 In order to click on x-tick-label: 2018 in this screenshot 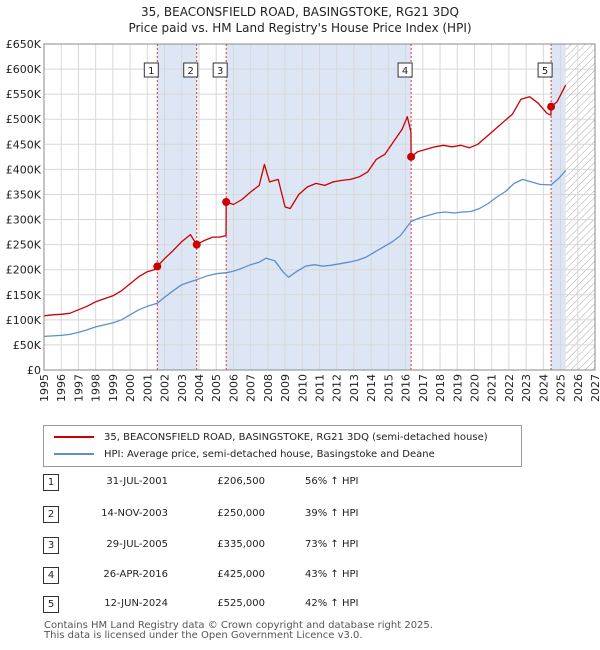, I will do `click(440, 388)`.